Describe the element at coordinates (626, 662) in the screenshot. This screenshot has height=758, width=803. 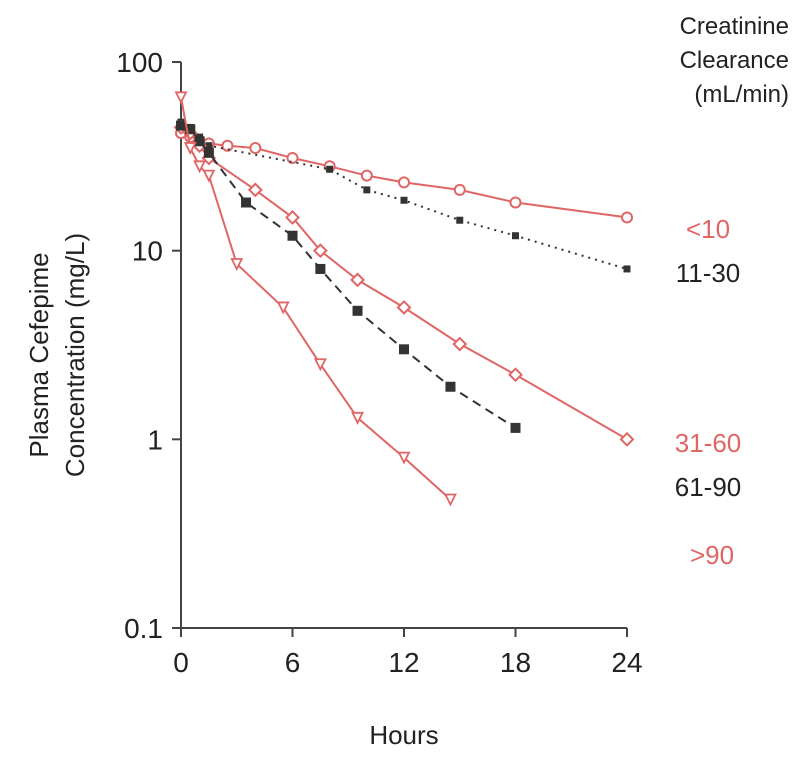
I see `x-tick-label: 24` at that location.